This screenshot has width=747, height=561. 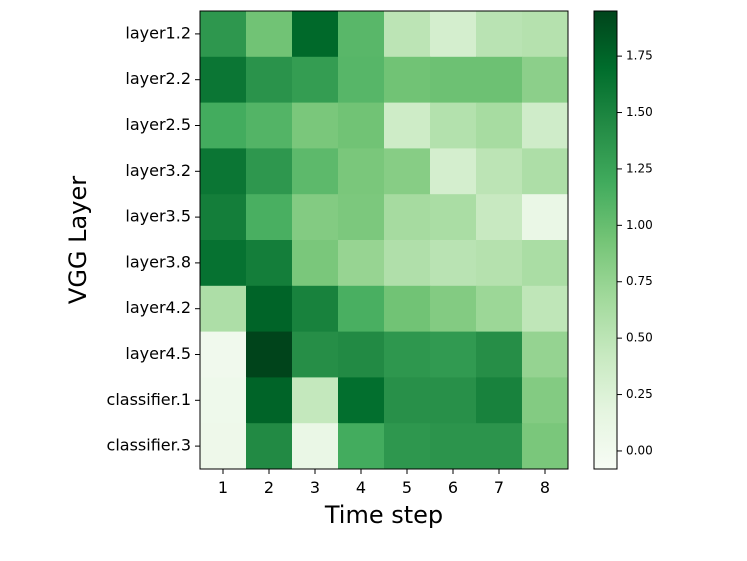 What do you see at coordinates (635, 253) in the screenshot?
I see `colorbar-ticks: 0.00 0.25 0.50 0.75 1.00 1.25 1.50 1.75` at bounding box center [635, 253].